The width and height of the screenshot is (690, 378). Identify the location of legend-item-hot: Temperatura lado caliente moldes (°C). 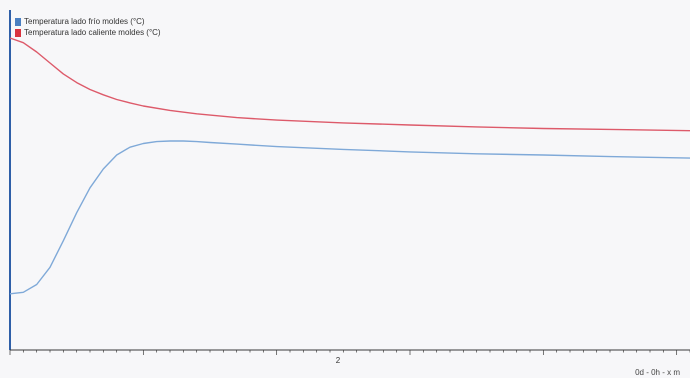
(88, 32).